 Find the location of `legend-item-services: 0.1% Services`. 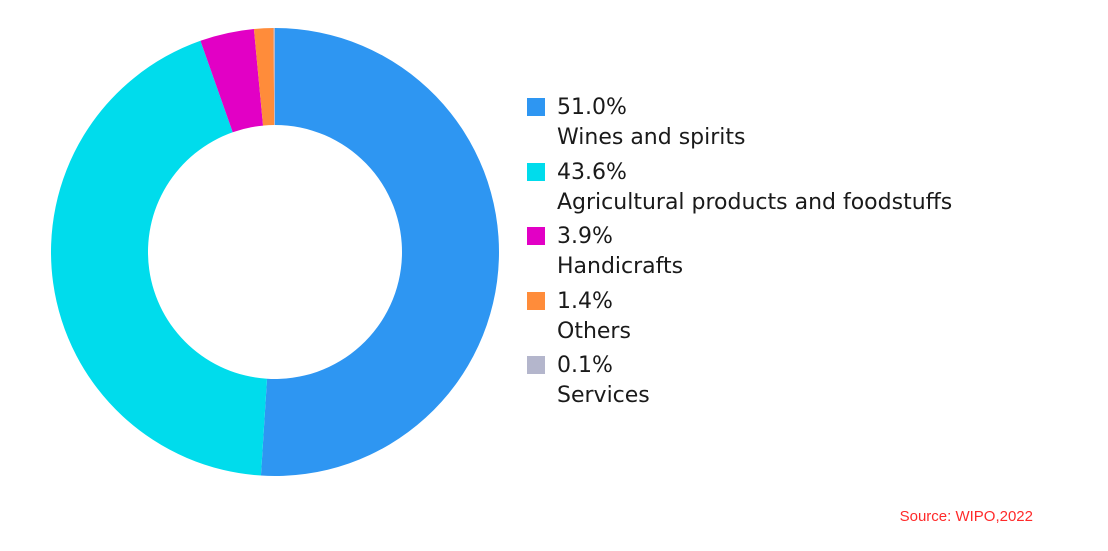

legend-item-services: 0.1% Services is located at coordinates (807, 383).